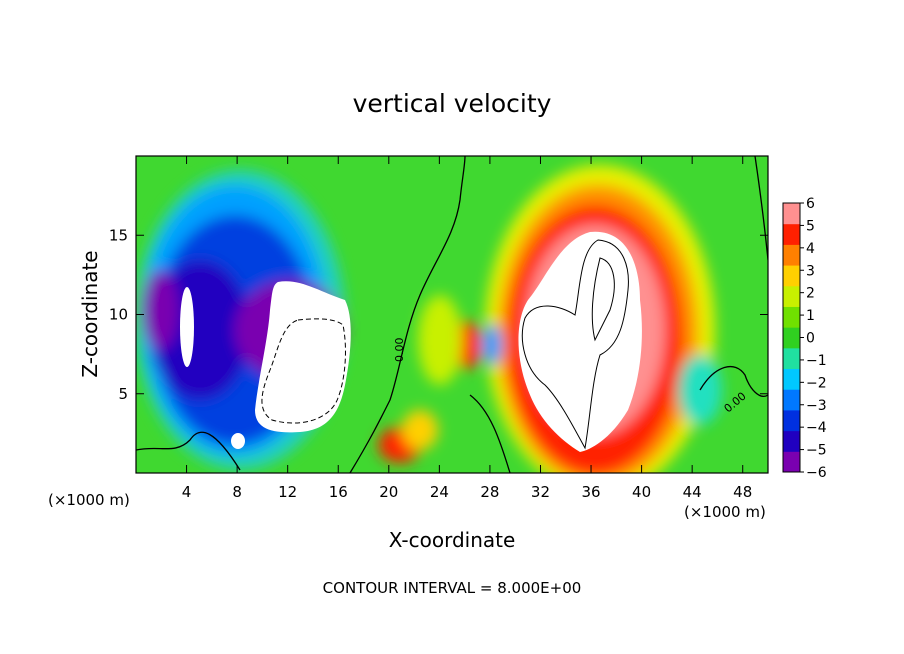 This screenshot has width=904, height=654. What do you see at coordinates (641, 492) in the screenshot?
I see `x-tick-label: 40` at bounding box center [641, 492].